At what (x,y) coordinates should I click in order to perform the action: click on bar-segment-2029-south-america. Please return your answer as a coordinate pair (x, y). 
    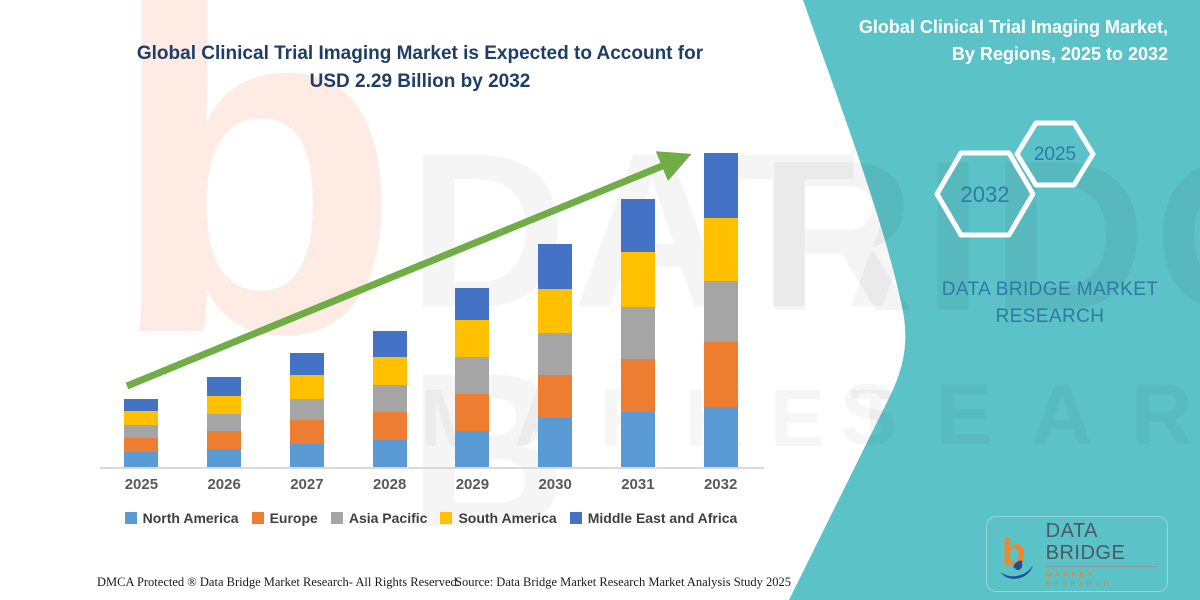
    Looking at the image, I should click on (472, 339).